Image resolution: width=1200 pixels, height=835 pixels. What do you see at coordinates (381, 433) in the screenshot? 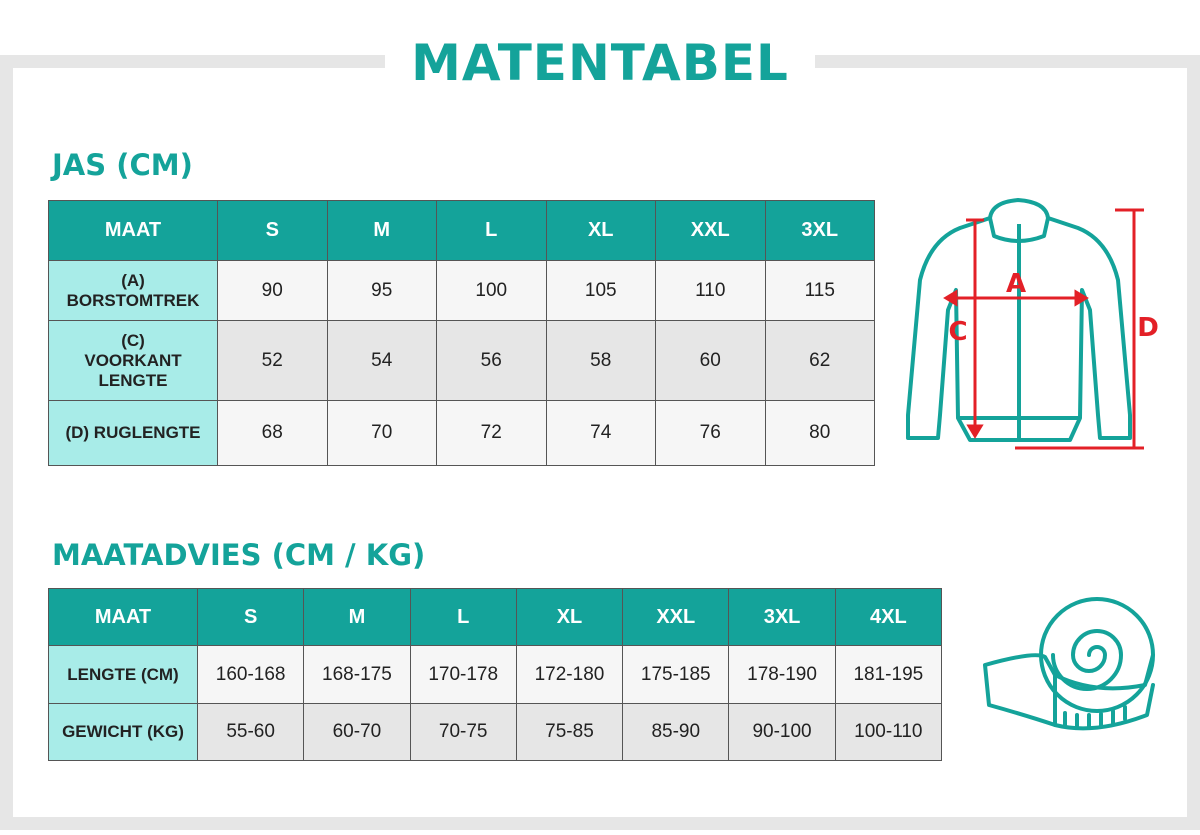
I see `table-cell: 70` at bounding box center [381, 433].